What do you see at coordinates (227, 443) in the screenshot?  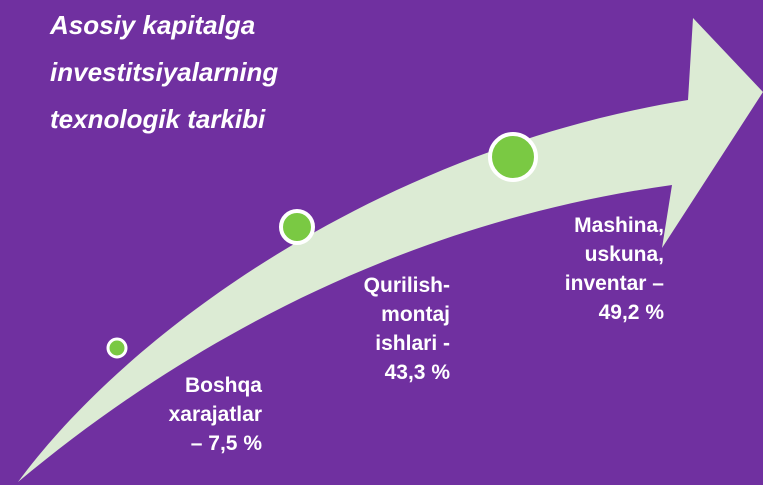 I see `node-label: – 7,5 %` at bounding box center [227, 443].